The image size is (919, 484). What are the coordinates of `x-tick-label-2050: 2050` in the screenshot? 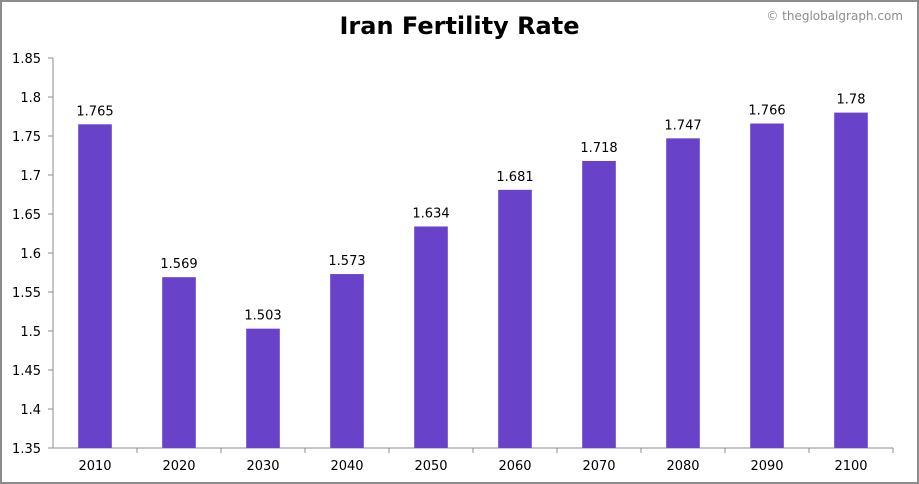 It's located at (430, 466).